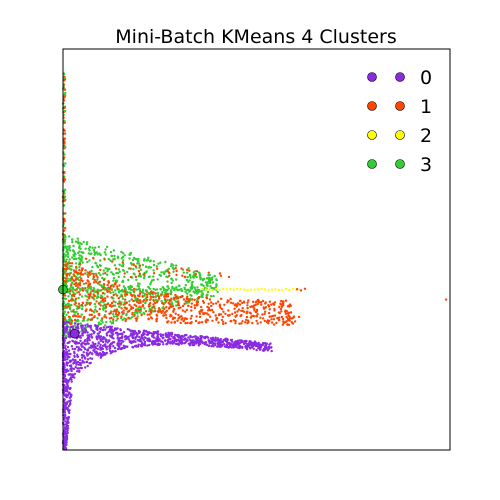 This screenshot has width=500, height=500. I want to click on legend: 0 1 2 3, so click(399, 121).